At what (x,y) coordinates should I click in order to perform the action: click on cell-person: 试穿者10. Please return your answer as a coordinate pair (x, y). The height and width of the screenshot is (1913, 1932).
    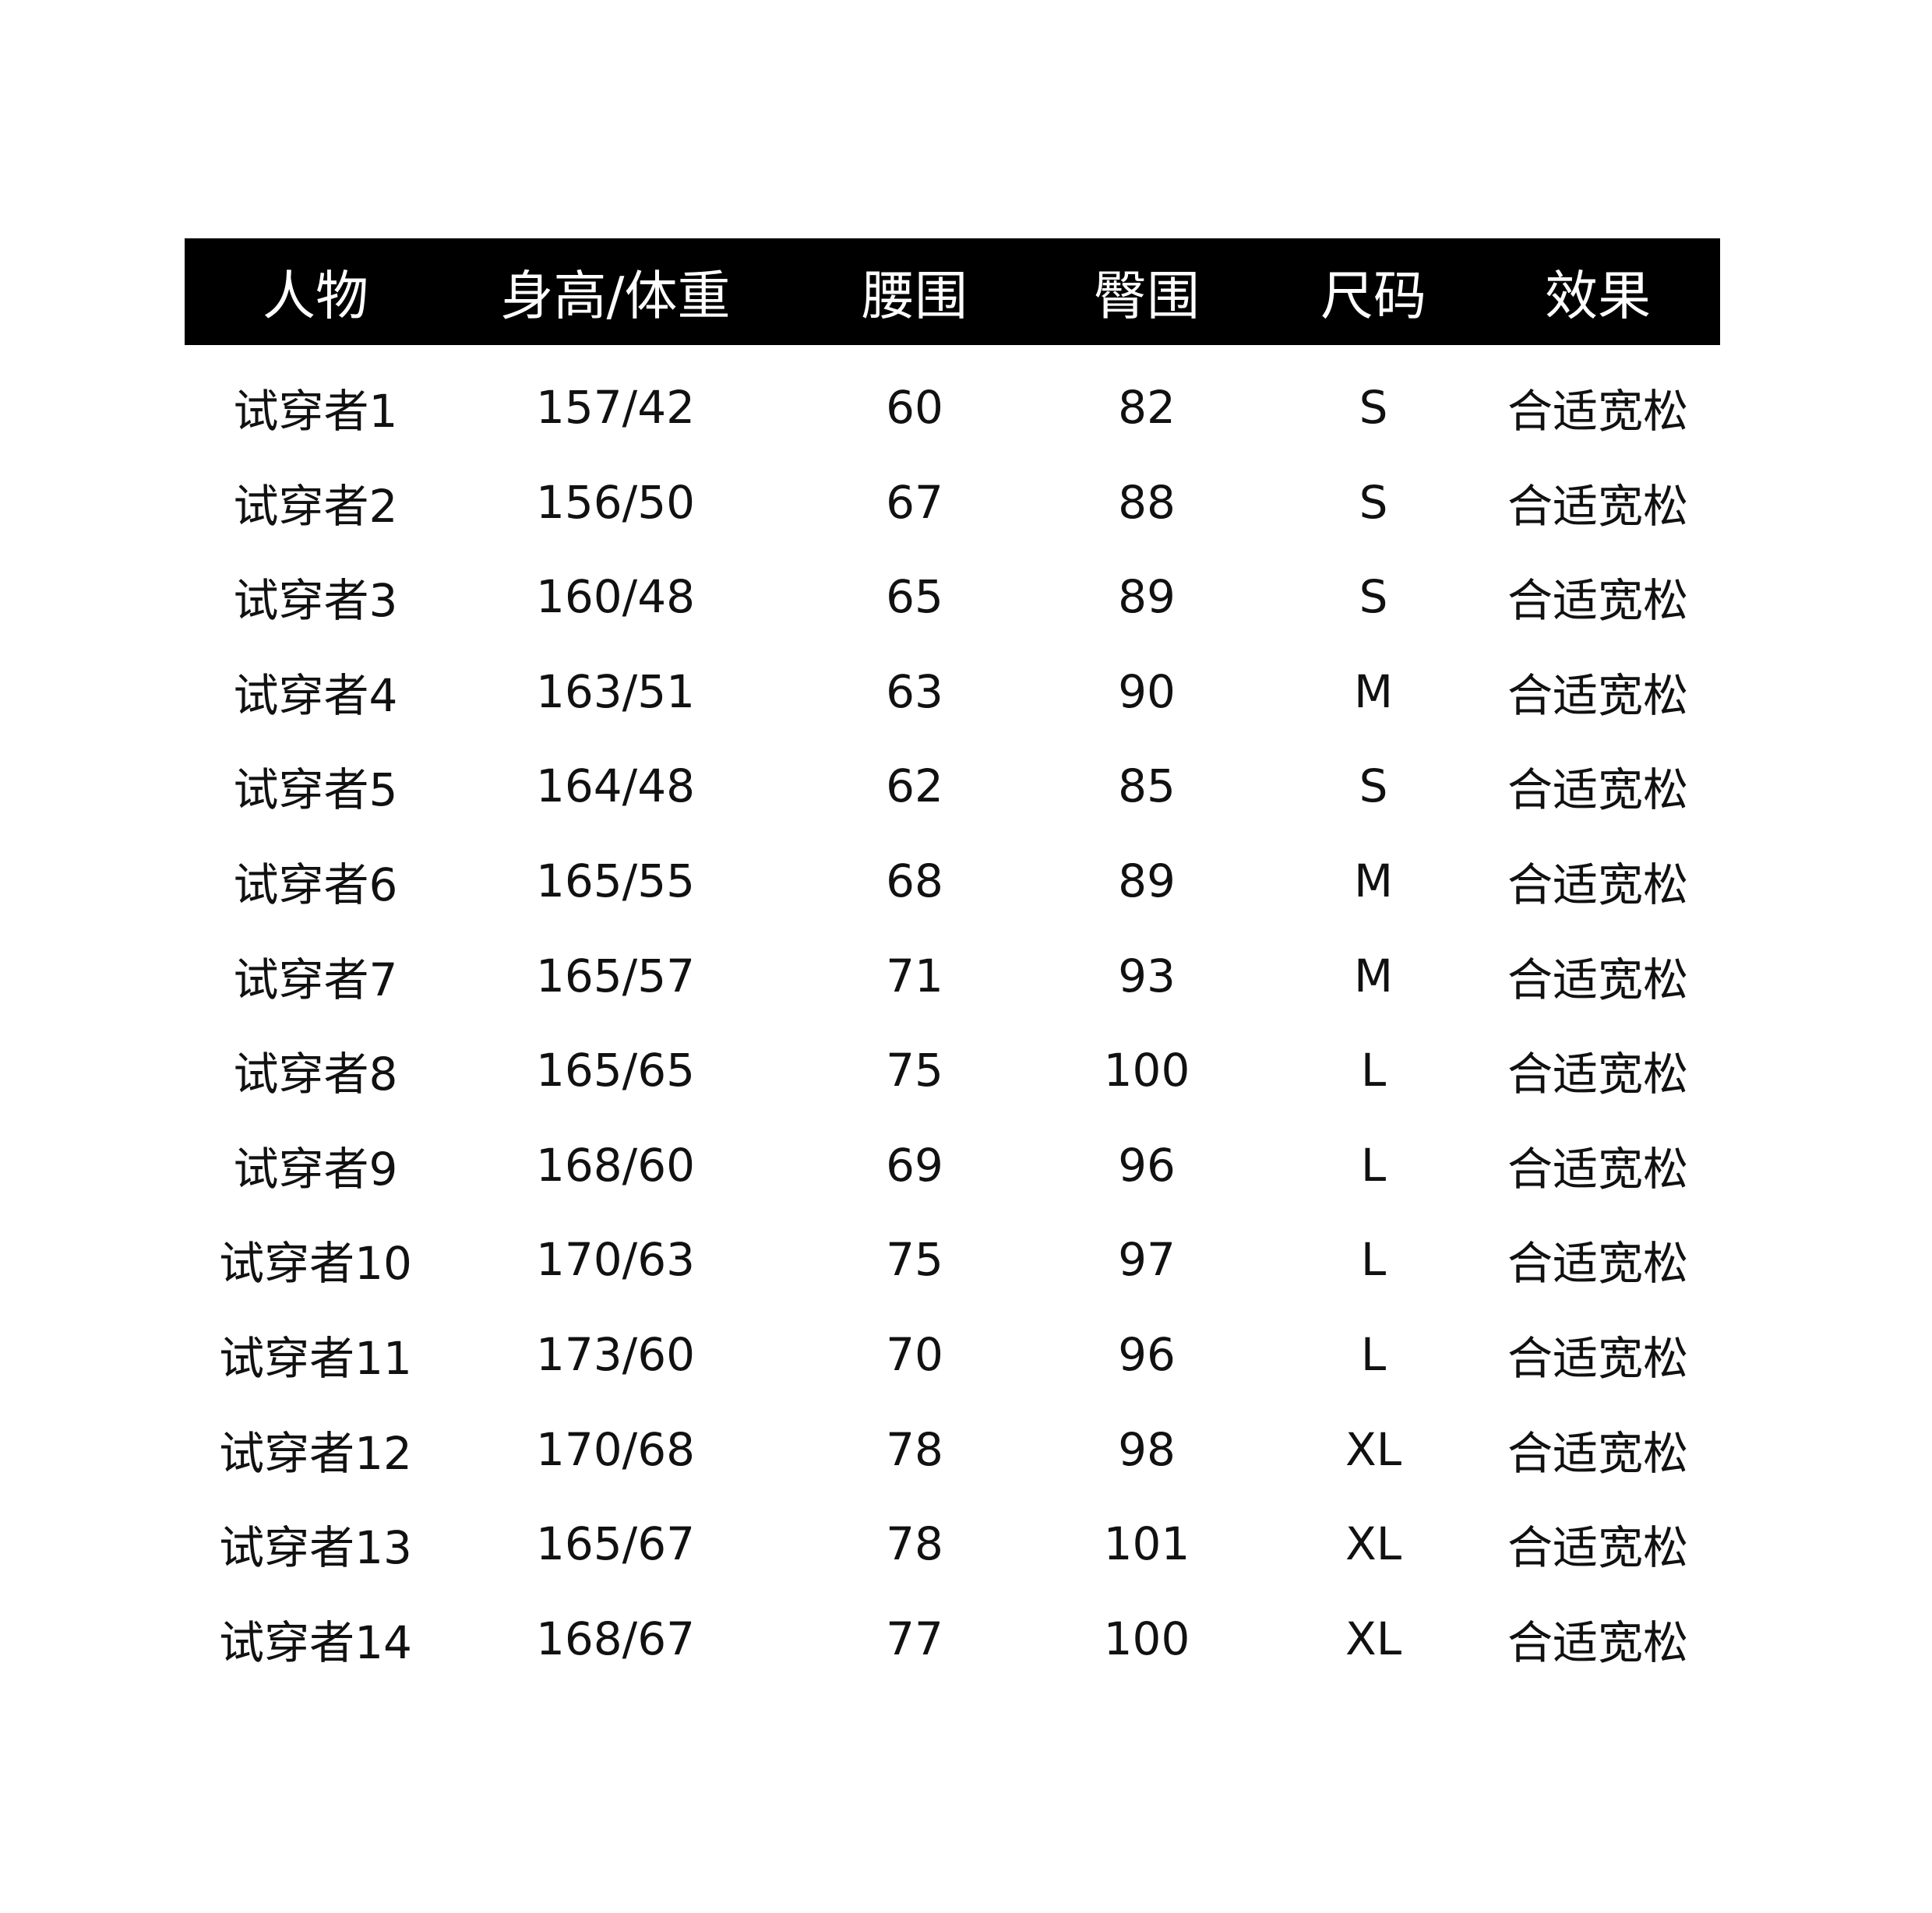
    Looking at the image, I should click on (315, 1264).